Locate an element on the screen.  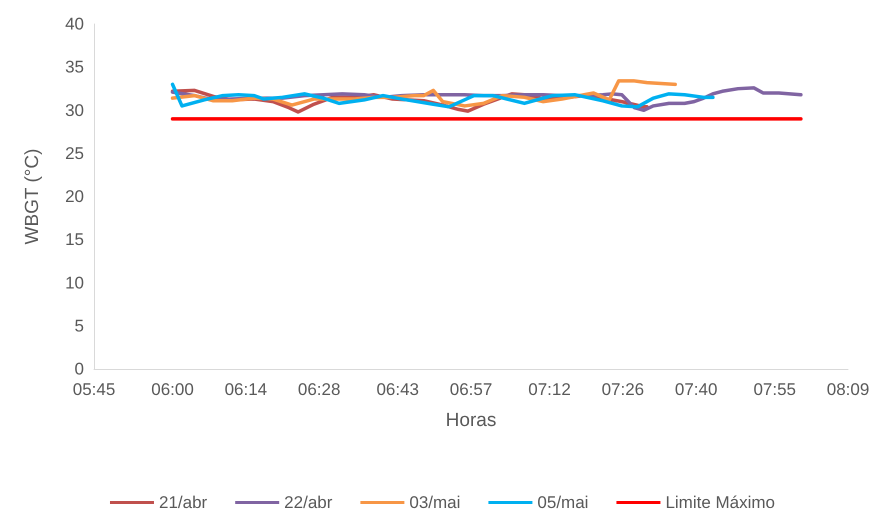
x-tick-label: 05:45 is located at coordinates (94, 389).